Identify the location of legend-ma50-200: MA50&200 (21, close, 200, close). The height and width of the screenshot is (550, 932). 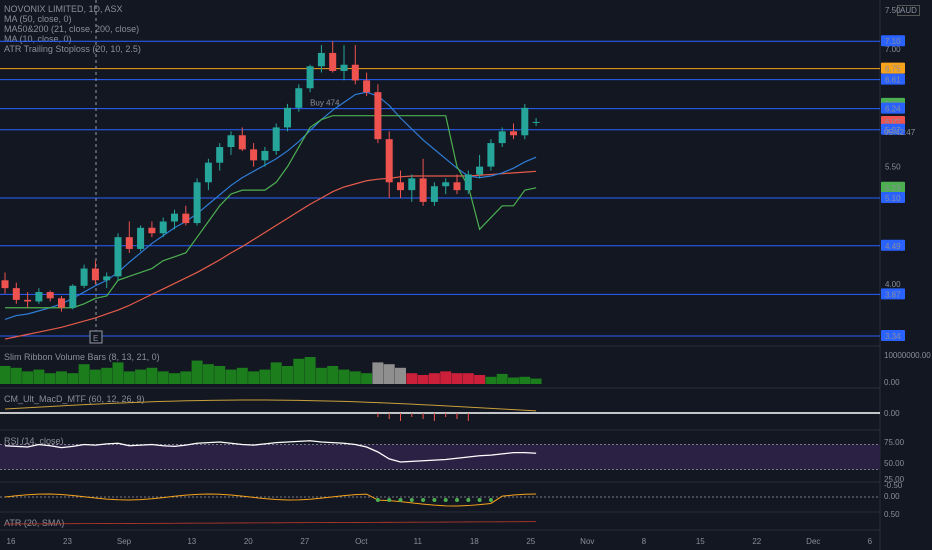
(72, 29).